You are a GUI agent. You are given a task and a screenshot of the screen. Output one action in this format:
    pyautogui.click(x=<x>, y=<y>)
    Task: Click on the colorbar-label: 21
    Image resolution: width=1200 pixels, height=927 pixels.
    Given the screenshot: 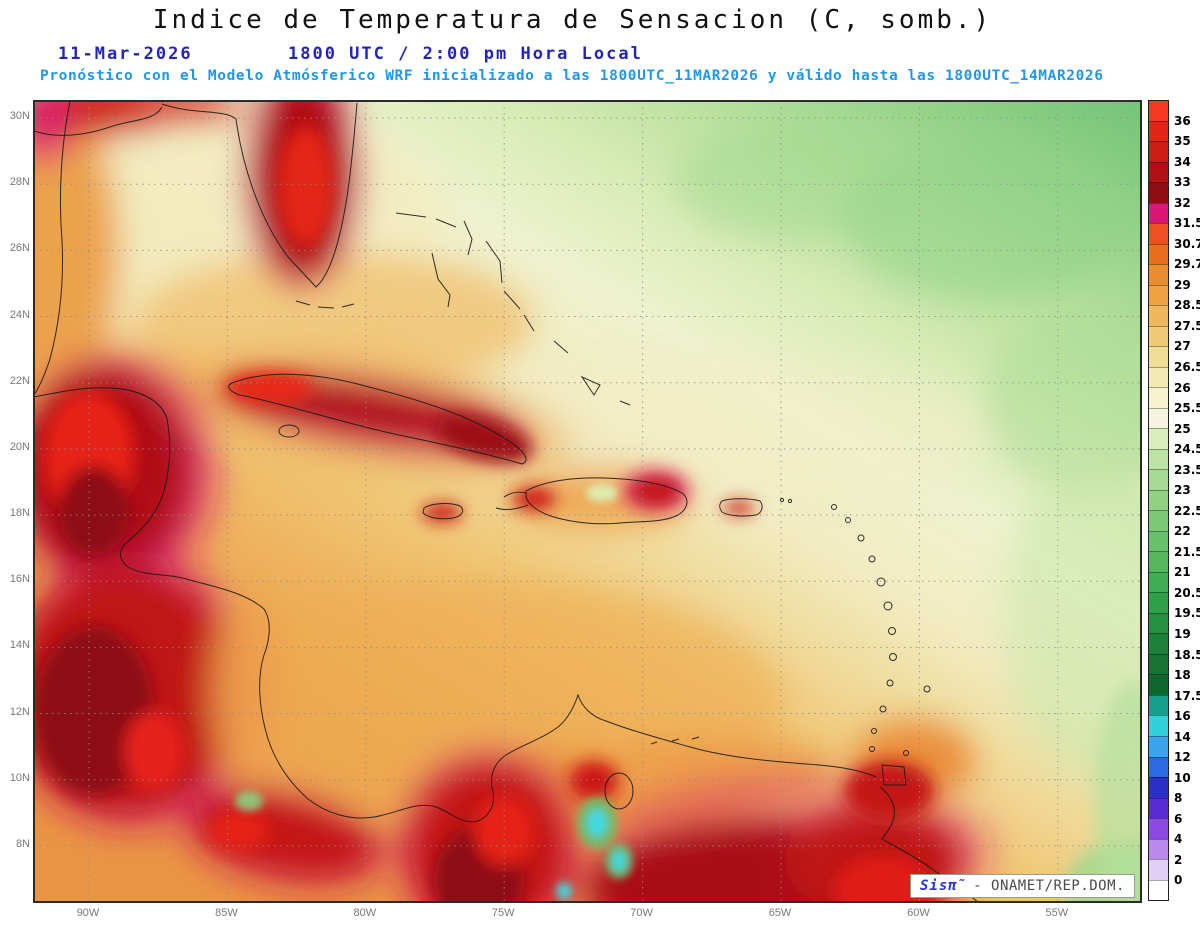 What is the action you would take?
    pyautogui.click(x=1182, y=572)
    